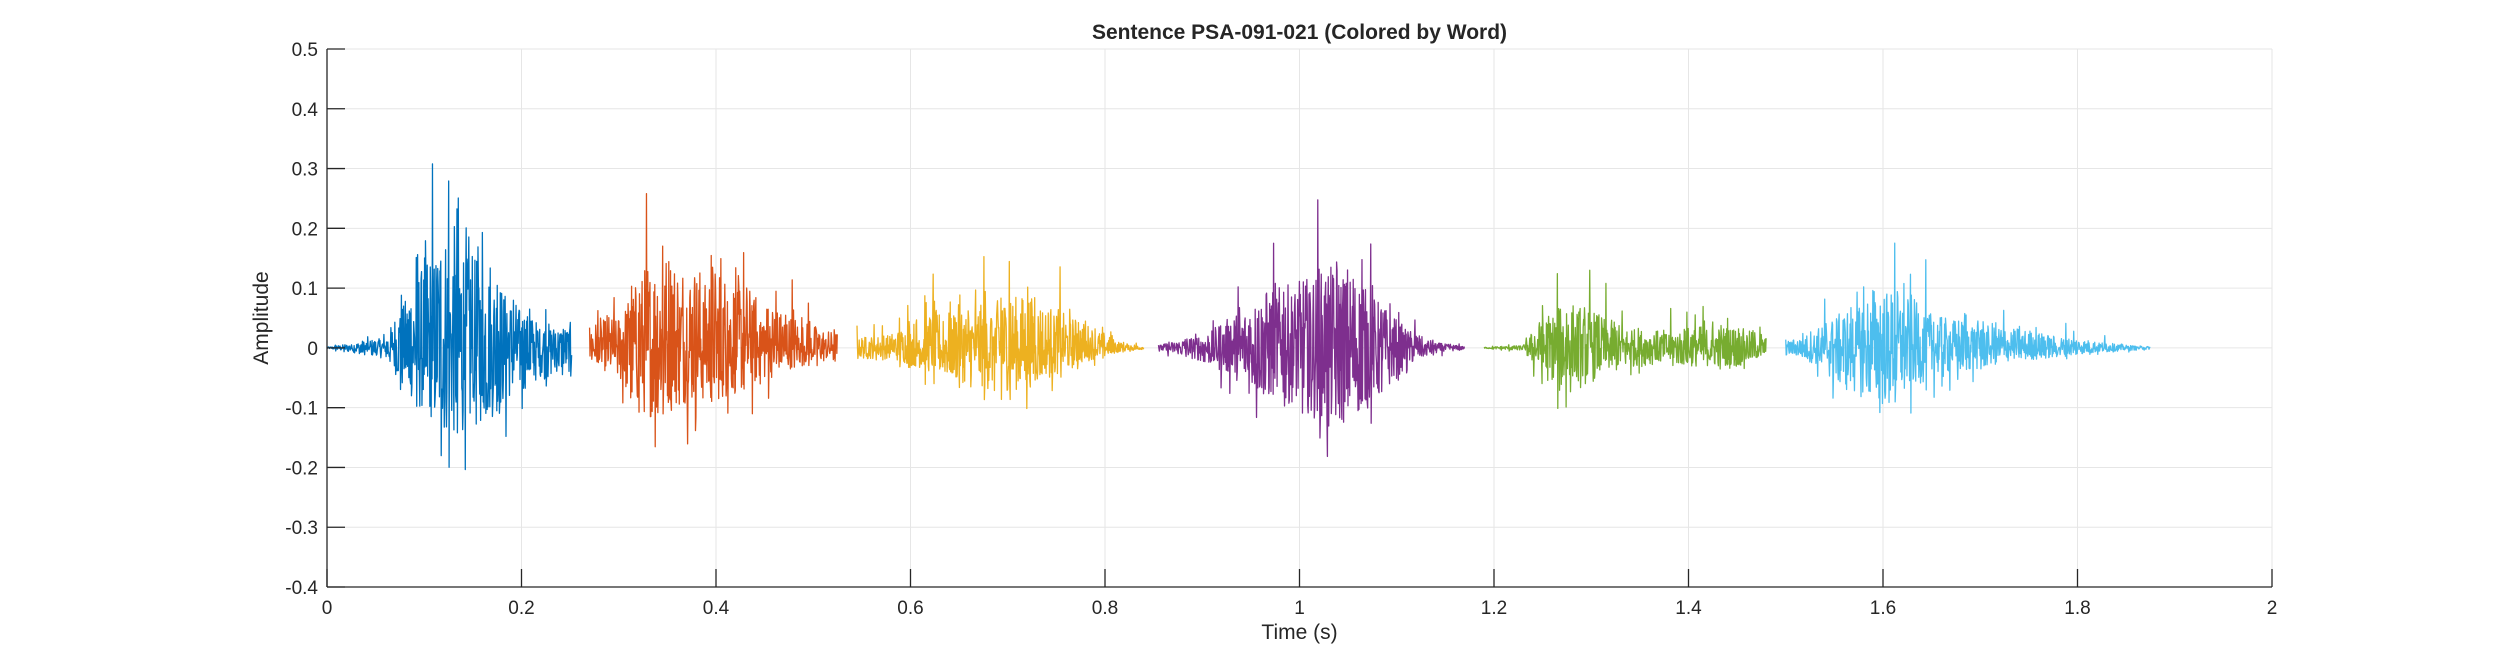  I want to click on y-tick-label: 0.1, so click(305, 289).